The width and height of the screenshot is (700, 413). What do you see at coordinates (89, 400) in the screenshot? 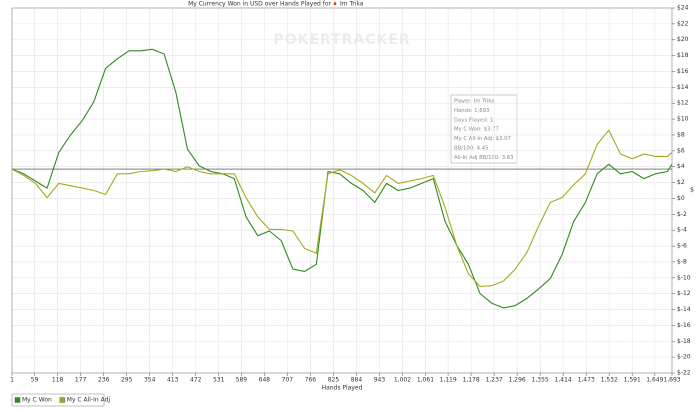
I see `legend-label: My C All-In Adj` at bounding box center [89, 400].